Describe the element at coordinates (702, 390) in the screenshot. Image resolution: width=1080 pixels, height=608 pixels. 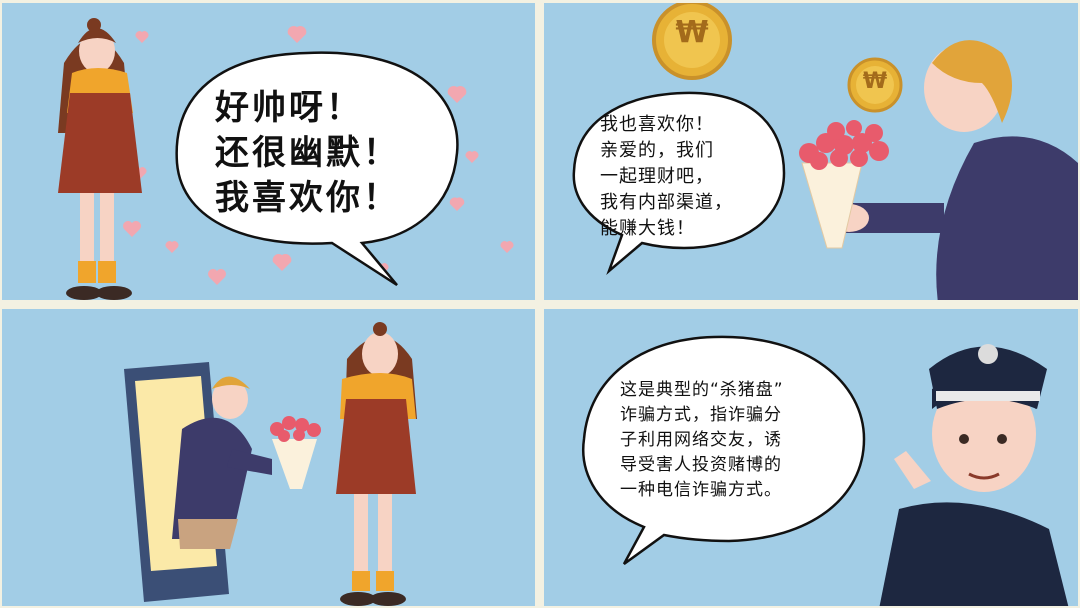
I see `speech-line: 这是典型的“杀猪盘”` at that location.